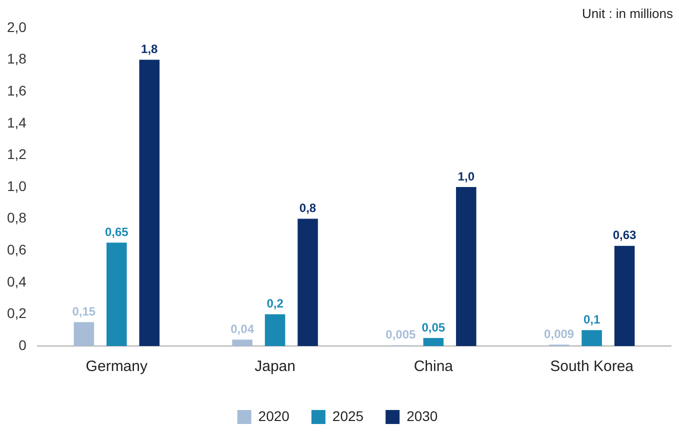 This screenshot has width=679, height=438. Describe the element at coordinates (16, 58) in the screenshot. I see `y-tick-label: 1,8` at that location.